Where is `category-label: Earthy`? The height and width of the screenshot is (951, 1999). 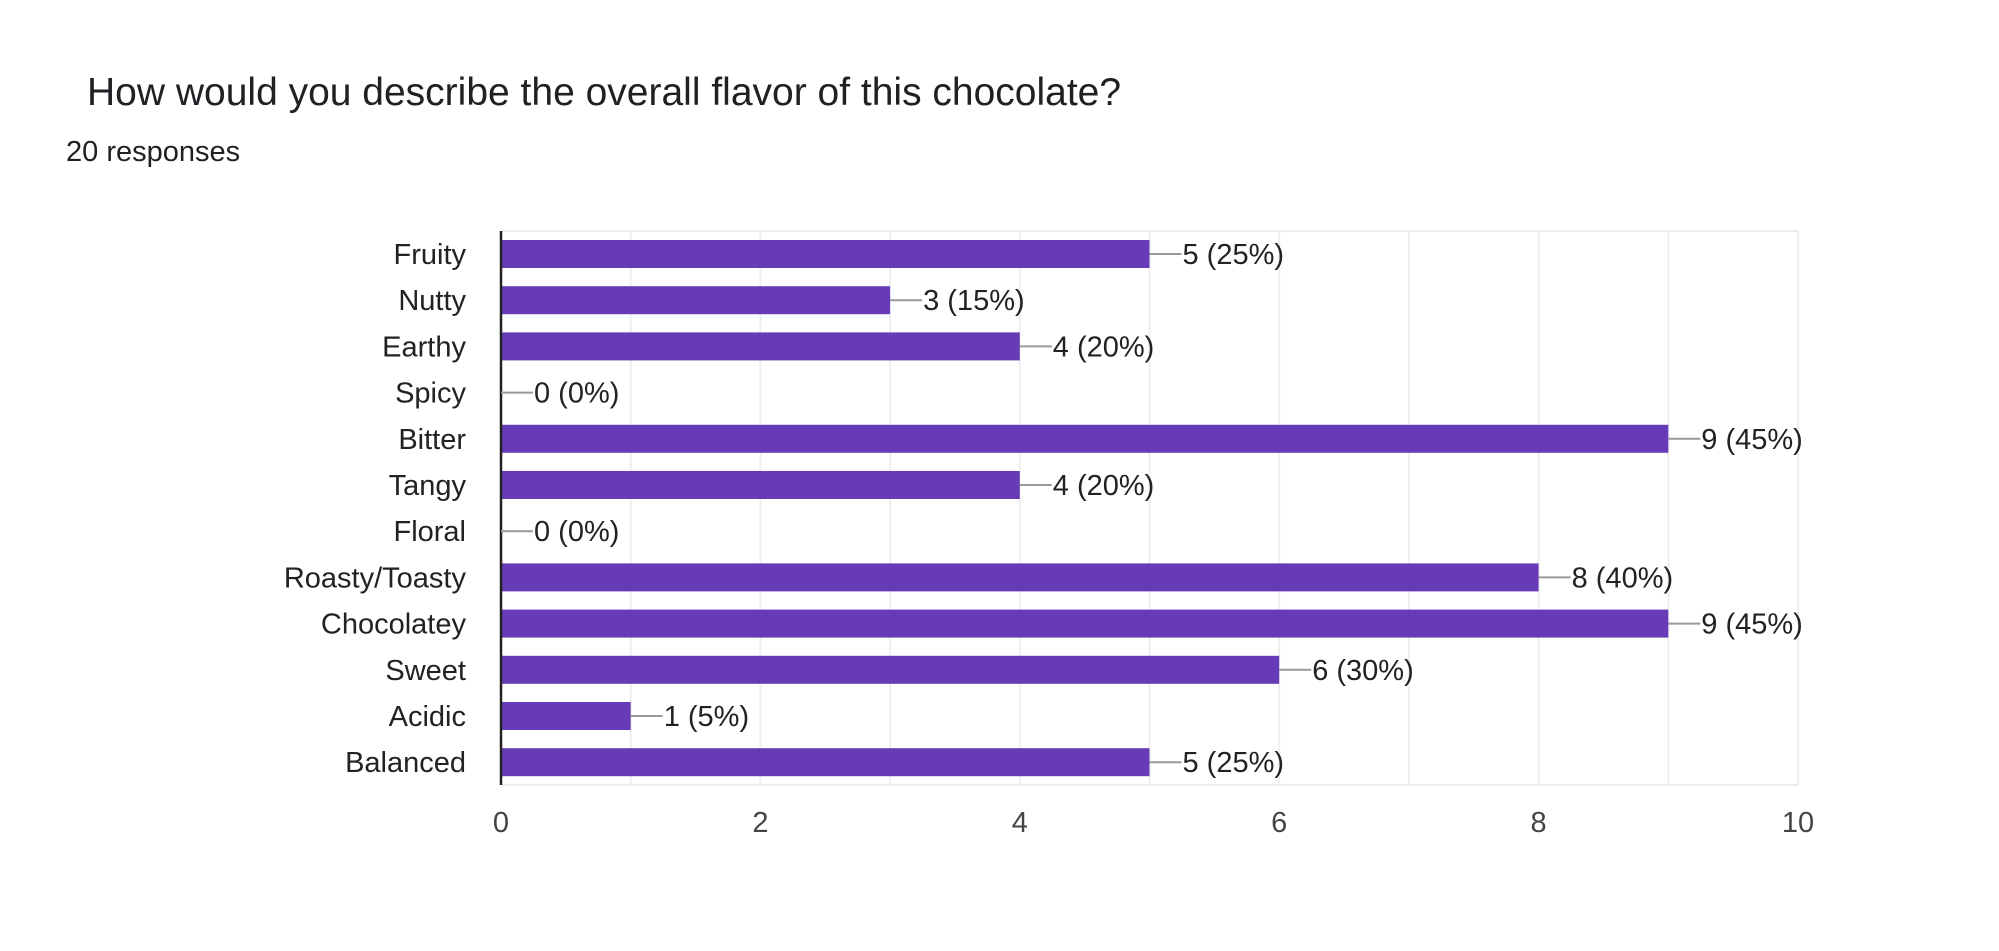 category-label: Earthy is located at coordinates (424, 347).